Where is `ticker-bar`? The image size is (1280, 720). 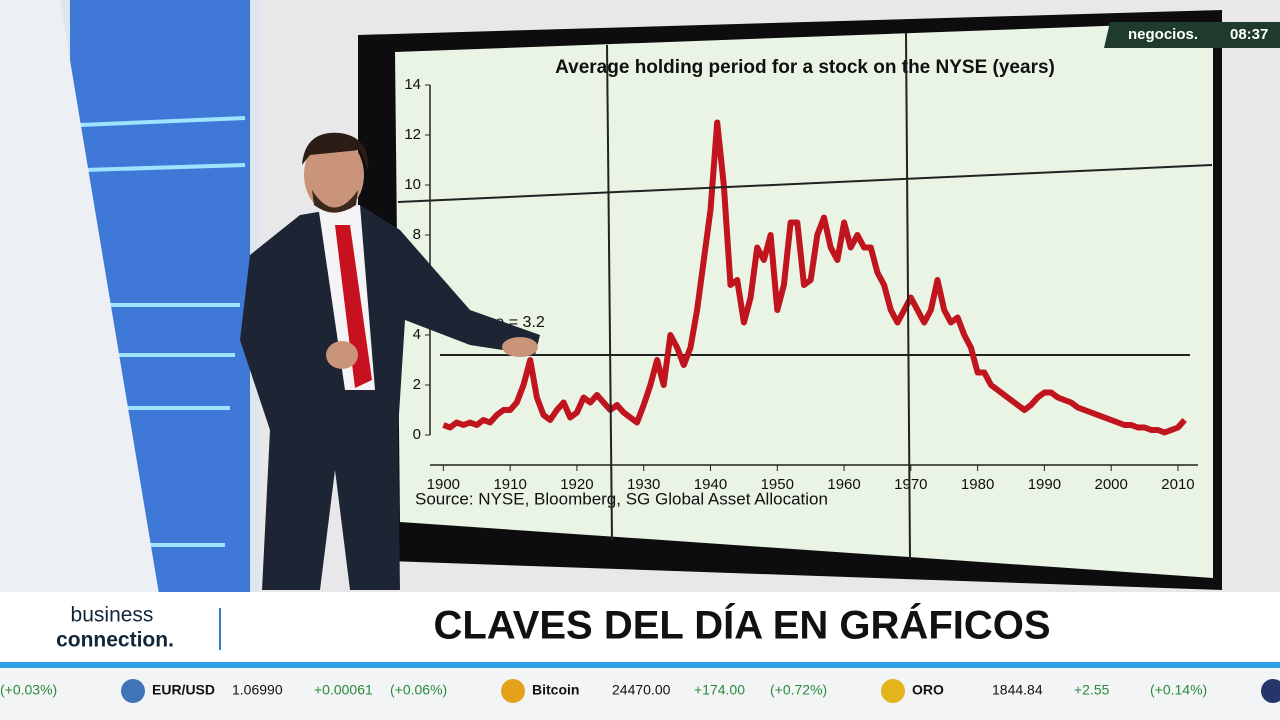
ticker-bar is located at coordinates (640, 694).